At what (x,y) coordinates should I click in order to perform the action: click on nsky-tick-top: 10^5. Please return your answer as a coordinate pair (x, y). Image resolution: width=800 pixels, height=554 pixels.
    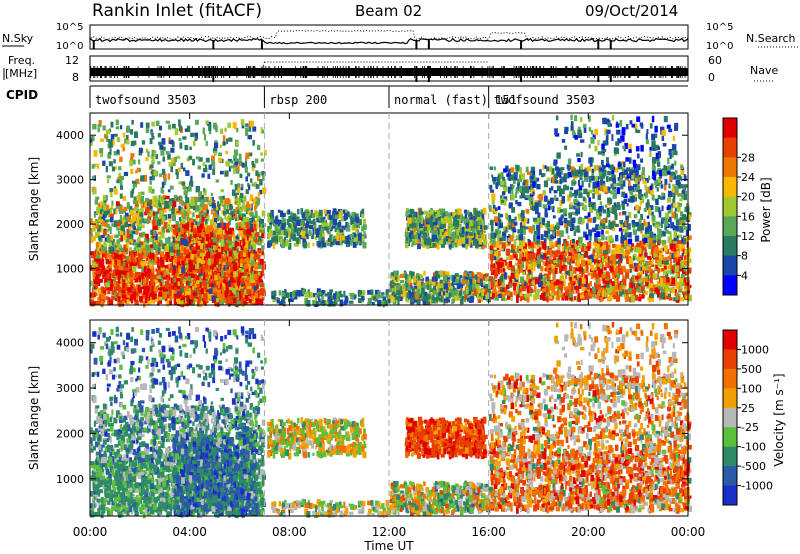
    Looking at the image, I should click on (69, 27).